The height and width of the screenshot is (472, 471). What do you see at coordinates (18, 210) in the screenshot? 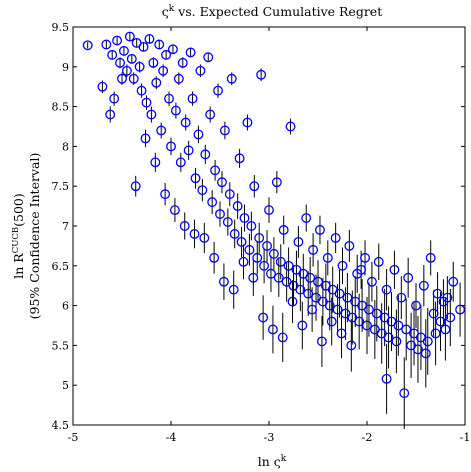
I see `y-label-horizon: (500)` at bounding box center [18, 210].